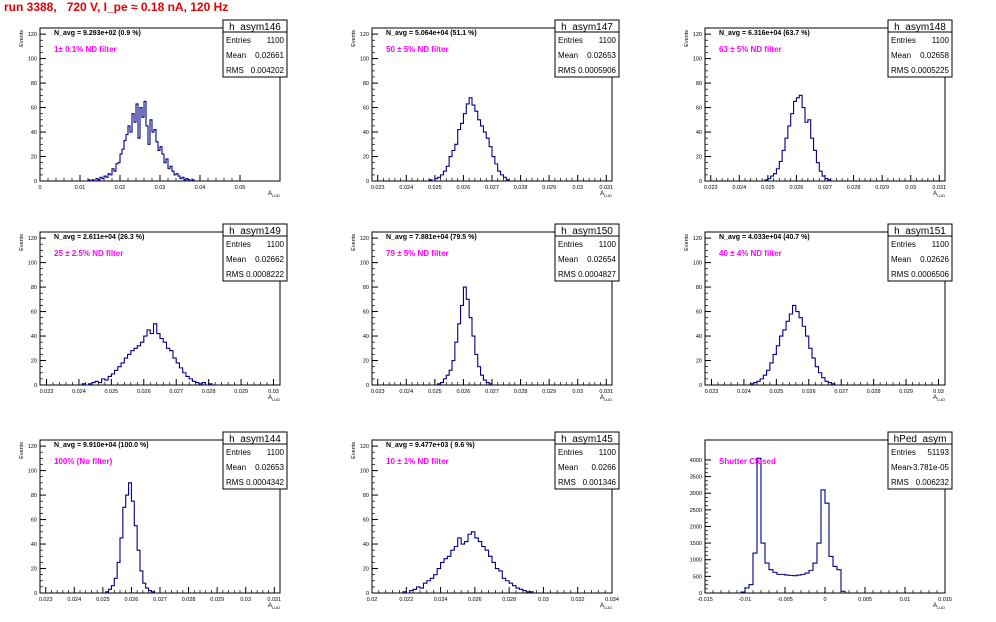  Describe the element at coordinates (255, 48) in the screenshot. I see `stats-box` at that location.